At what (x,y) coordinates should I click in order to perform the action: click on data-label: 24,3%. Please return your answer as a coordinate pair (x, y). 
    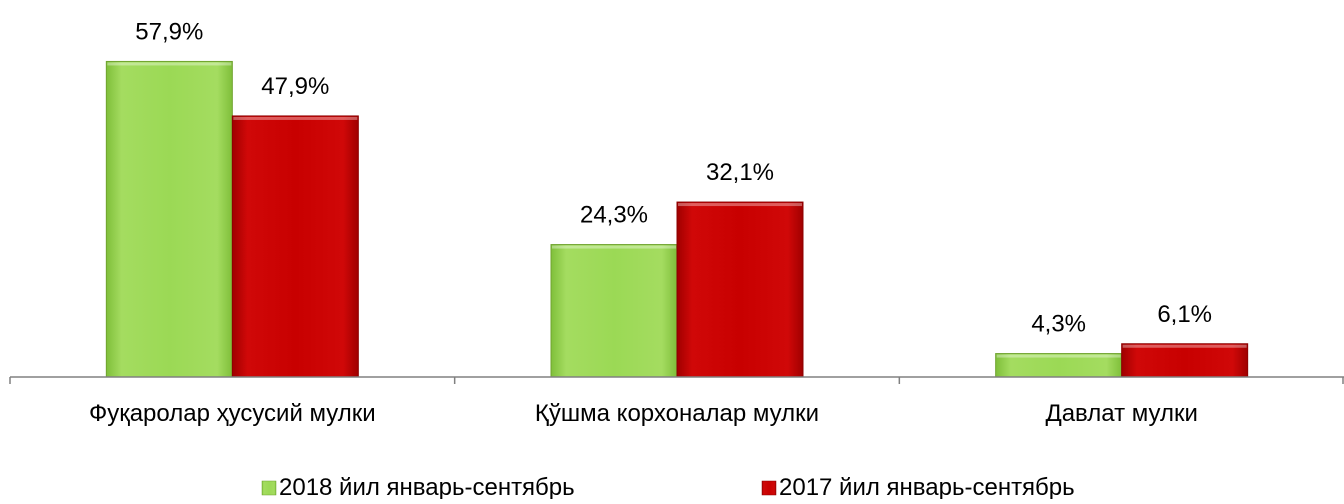
    Looking at the image, I should click on (614, 215).